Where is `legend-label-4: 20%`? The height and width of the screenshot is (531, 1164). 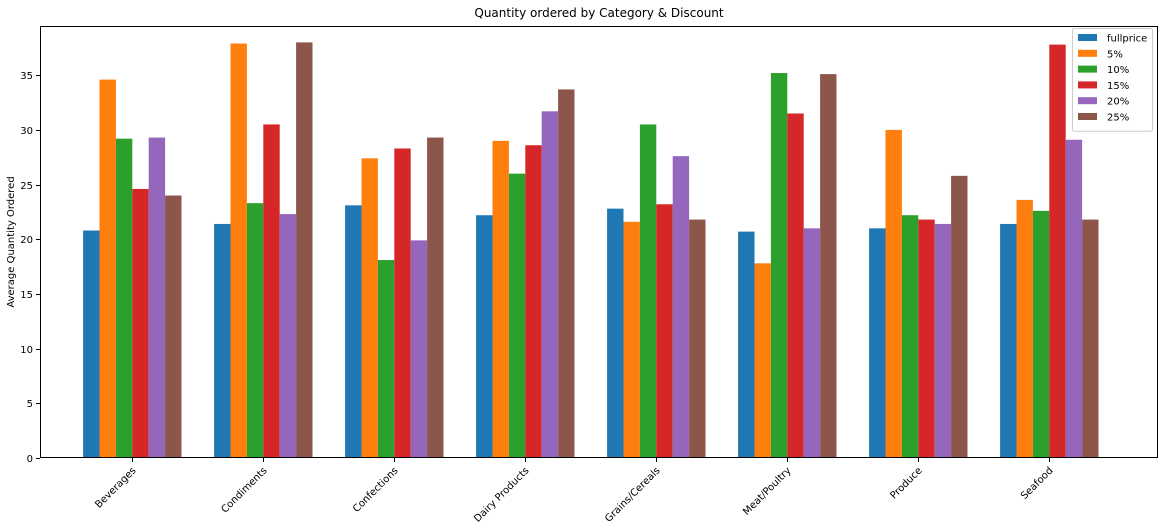 legend-label-4: 20% is located at coordinates (1118, 102).